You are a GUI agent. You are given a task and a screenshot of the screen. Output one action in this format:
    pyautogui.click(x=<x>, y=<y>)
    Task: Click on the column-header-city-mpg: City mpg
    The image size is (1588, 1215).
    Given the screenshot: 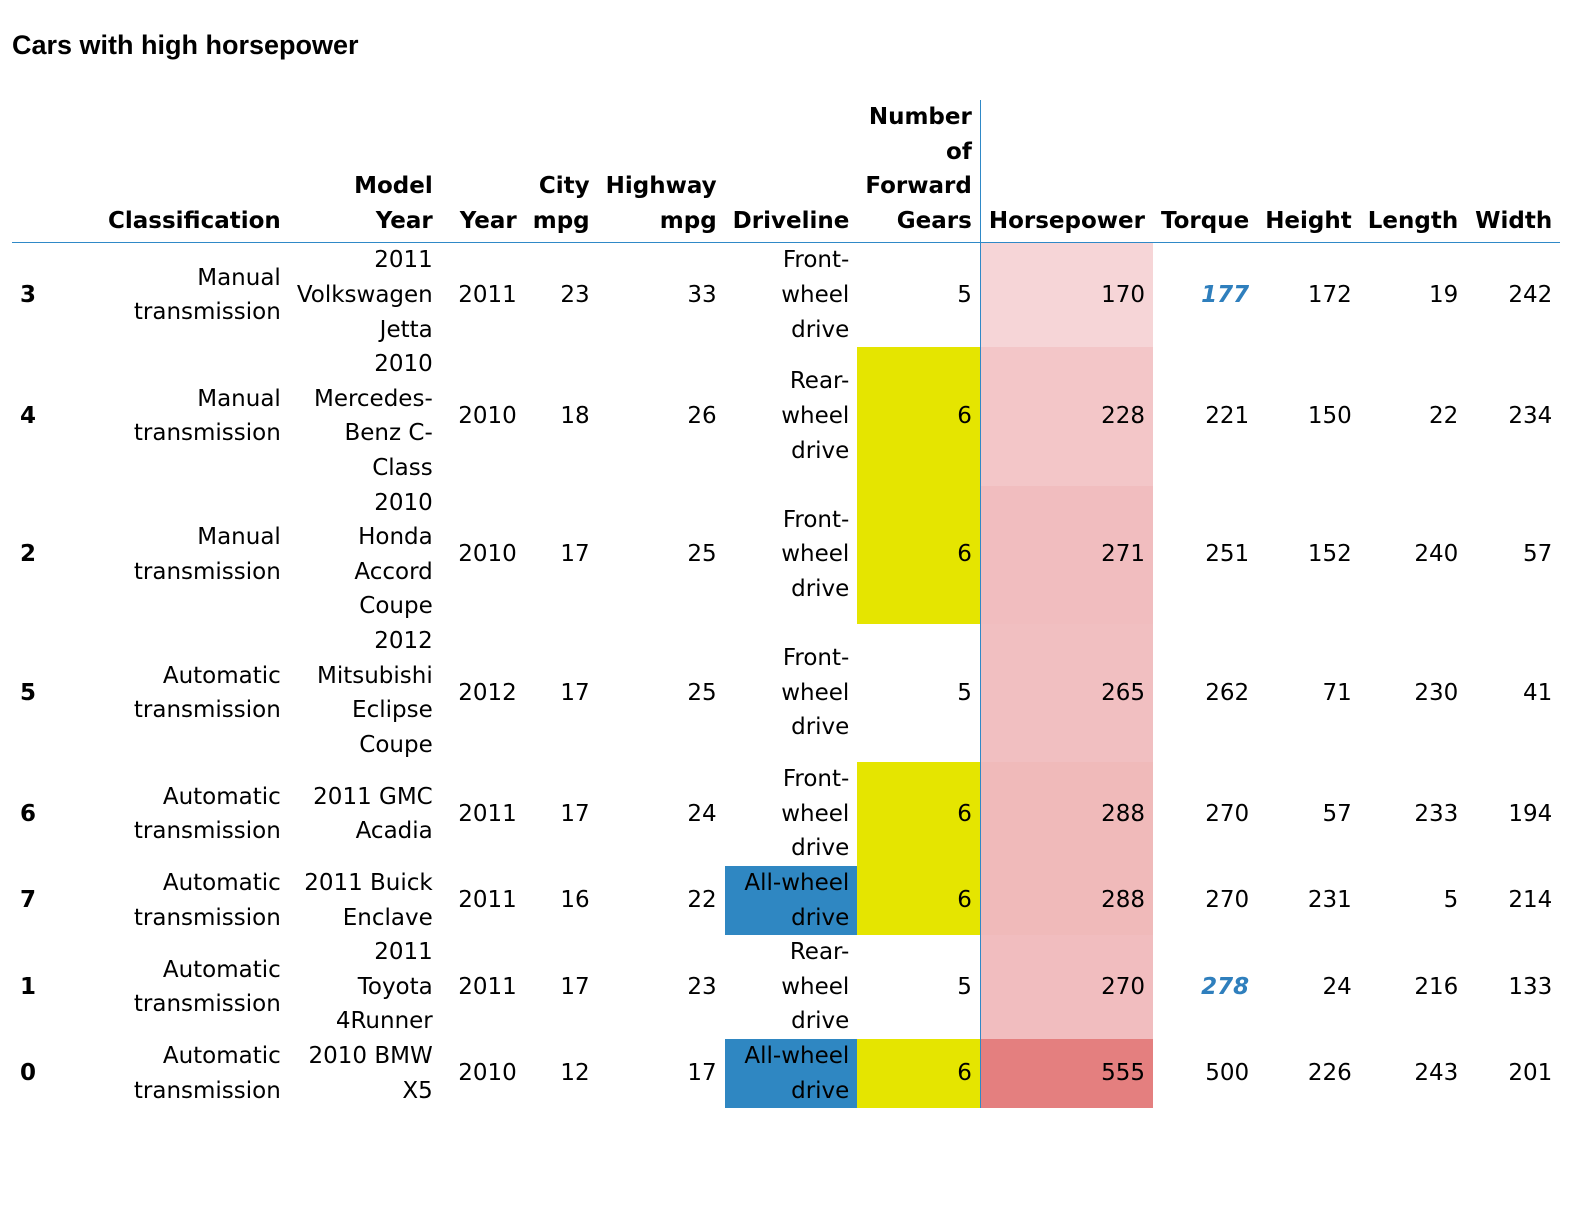 What is the action you would take?
    pyautogui.click(x=561, y=172)
    